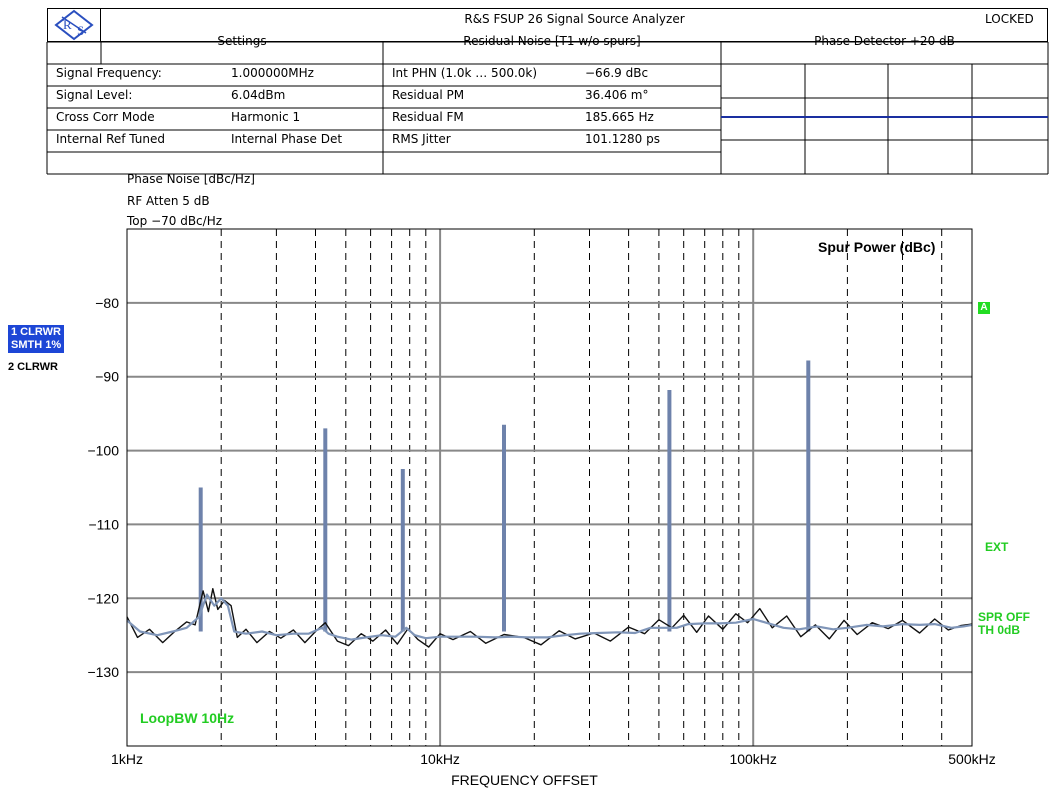 This screenshot has height=791, width=1049. What do you see at coordinates (617, 95) in the screenshot?
I see `noise-value: 36.406 m°` at bounding box center [617, 95].